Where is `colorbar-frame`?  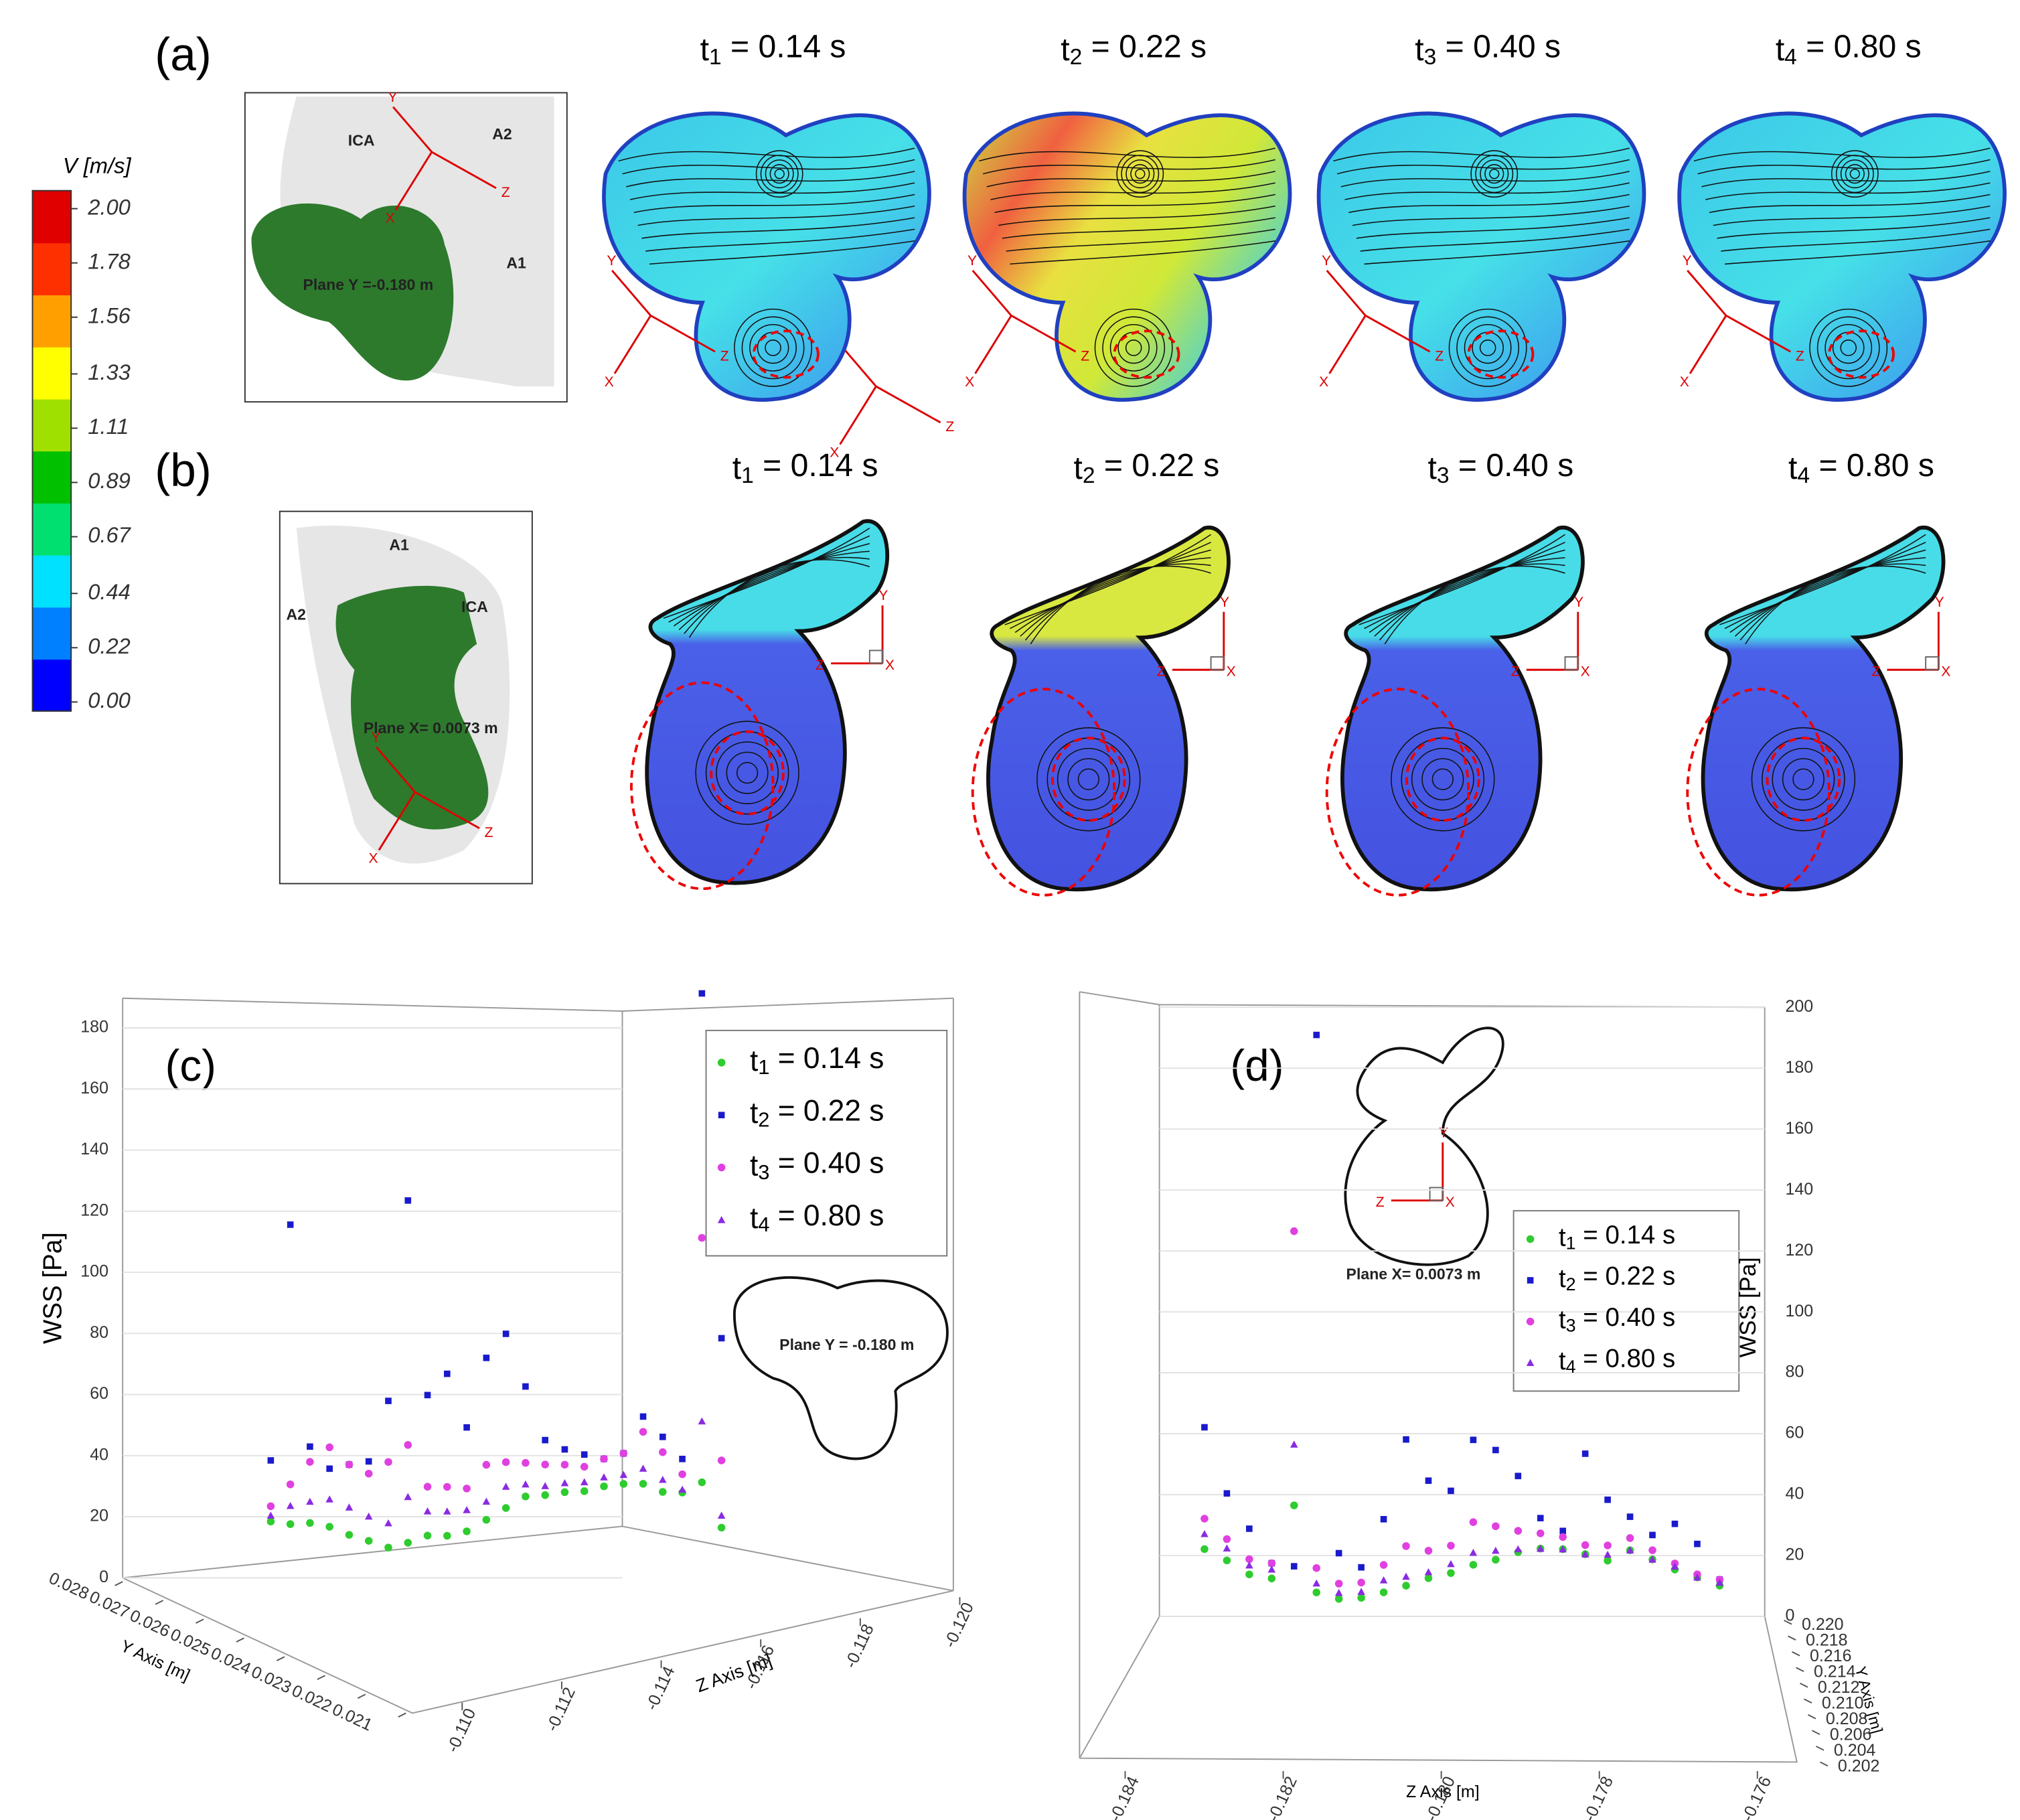 colorbar-frame is located at coordinates (51, 450).